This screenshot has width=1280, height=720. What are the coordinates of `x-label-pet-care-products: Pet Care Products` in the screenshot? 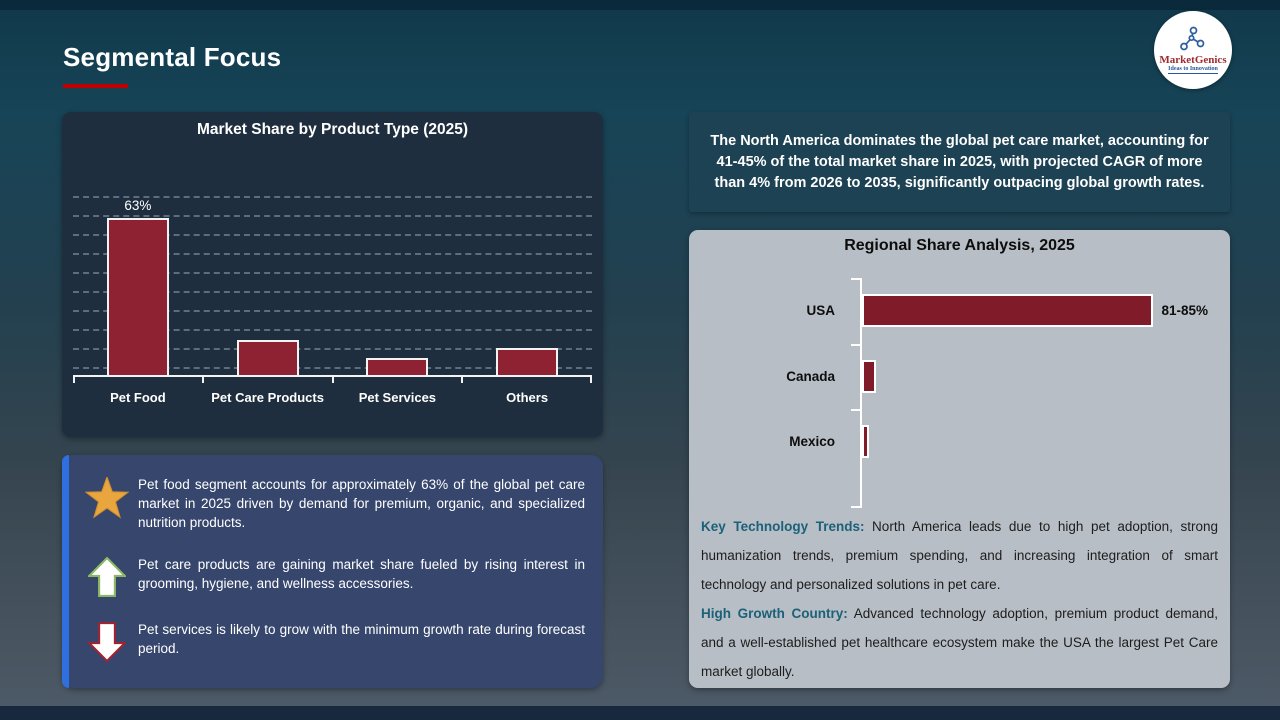 It's located at (267, 397).